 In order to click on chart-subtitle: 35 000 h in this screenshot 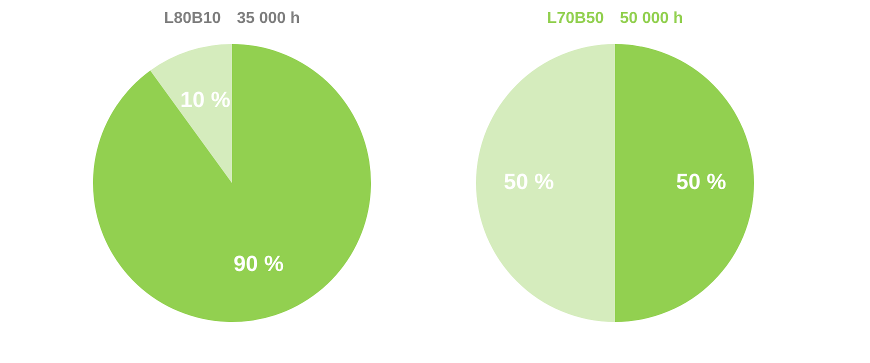, I will do `click(268, 18)`.